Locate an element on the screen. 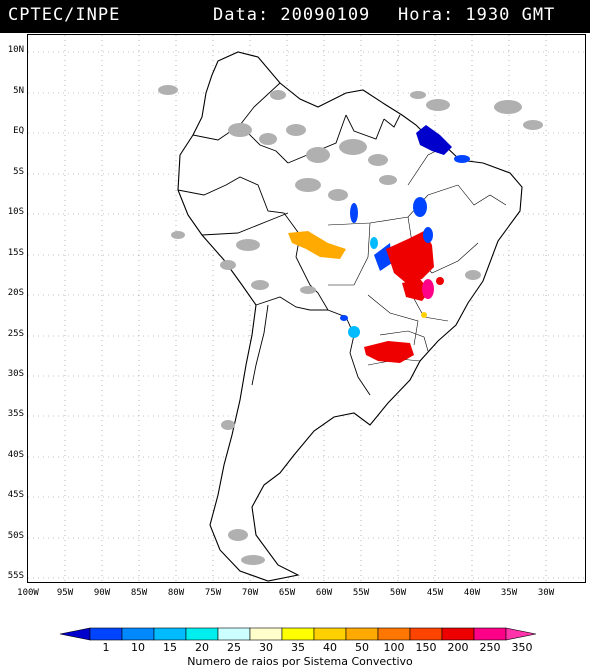 The height and width of the screenshot is (670, 600). colorbar-tick-350: 350 is located at coordinates (522, 647).